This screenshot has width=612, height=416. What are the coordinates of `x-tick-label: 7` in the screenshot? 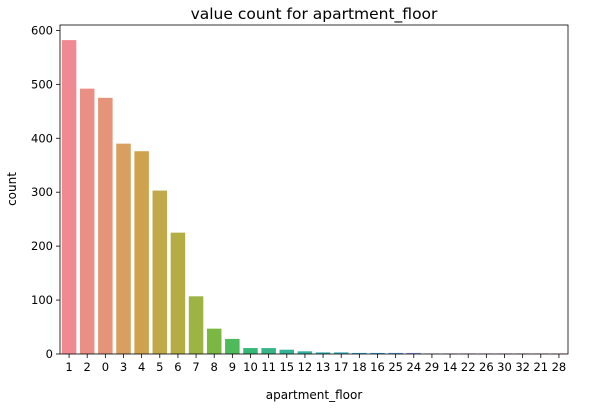 It's located at (195, 367).